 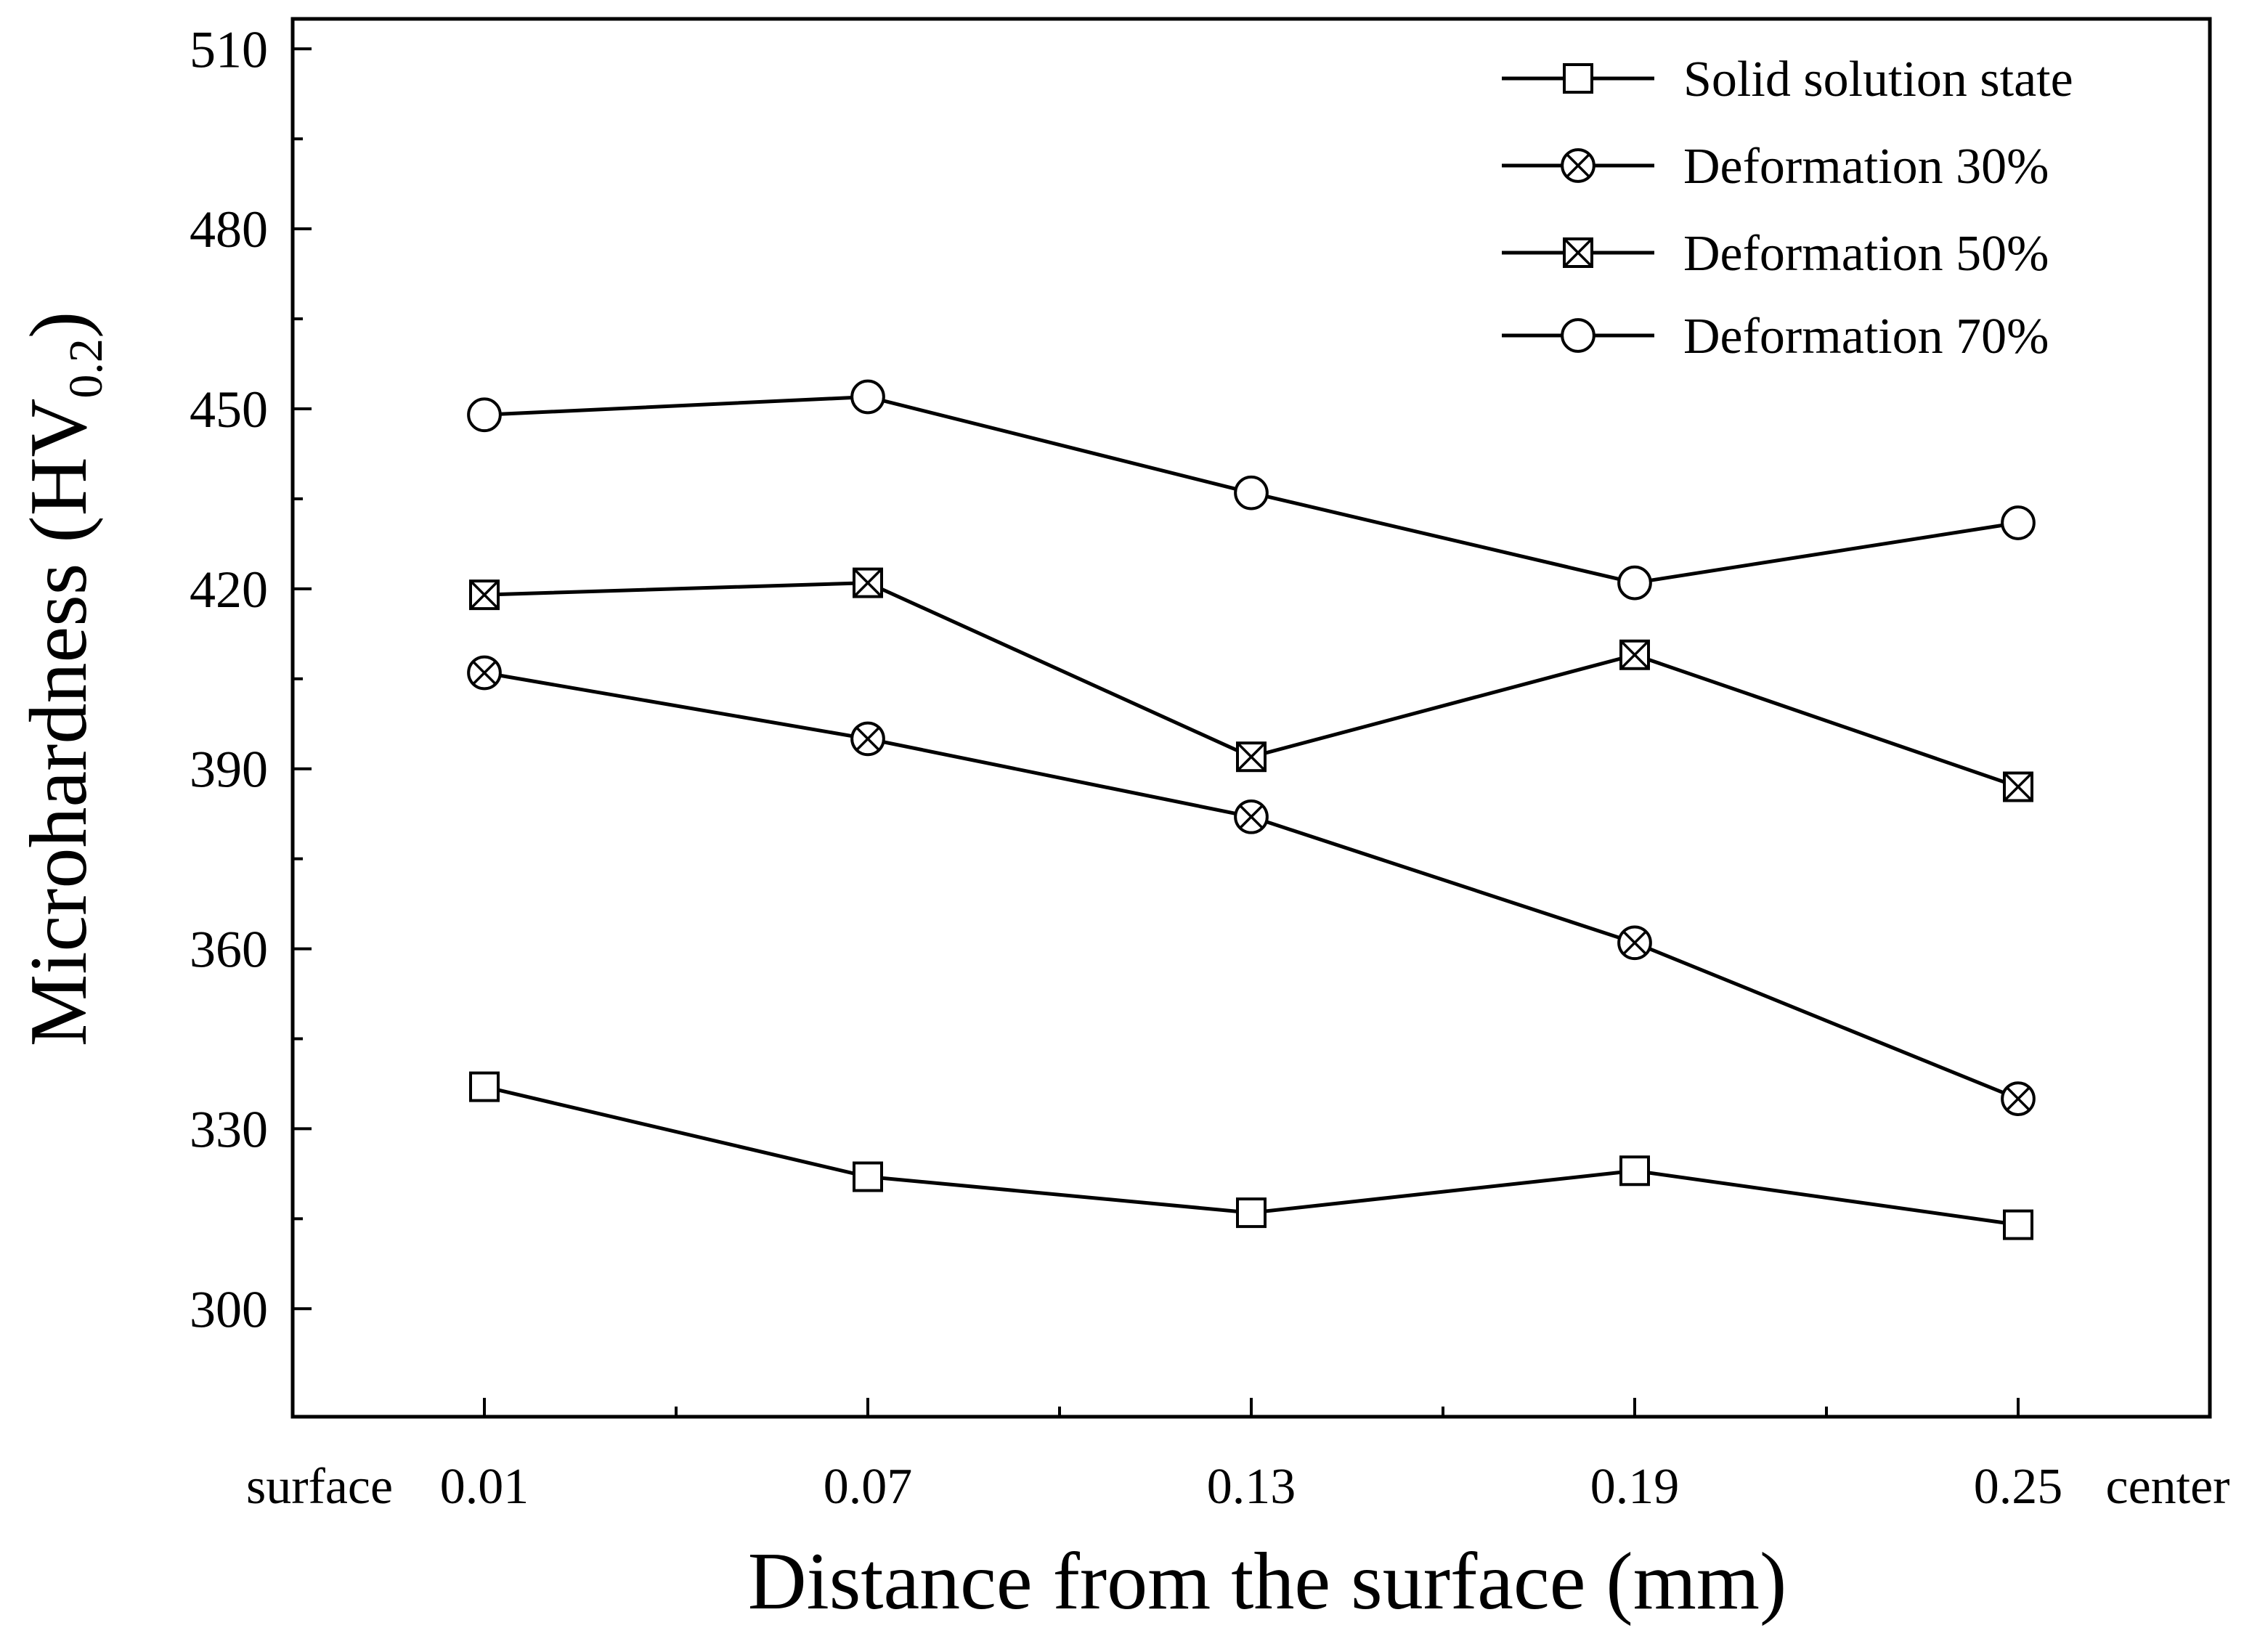 I want to click on legend-marker-1-shape, so click(x=1578, y=79).